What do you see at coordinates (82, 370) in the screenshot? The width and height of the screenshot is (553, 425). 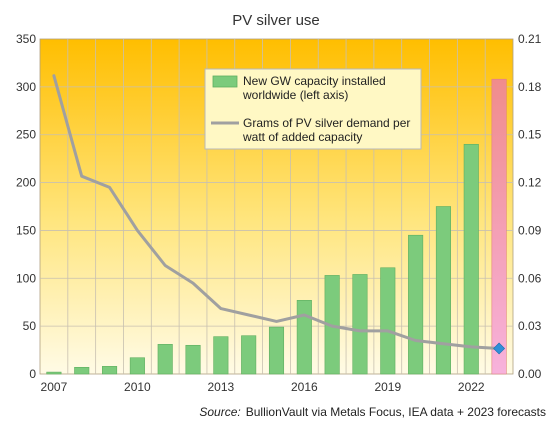 I see `bar-2008` at bounding box center [82, 370].